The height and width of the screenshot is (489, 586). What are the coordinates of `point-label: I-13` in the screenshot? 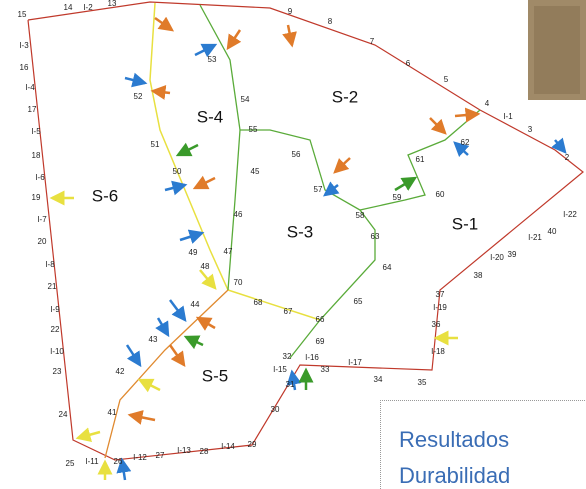 It's located at (184, 450).